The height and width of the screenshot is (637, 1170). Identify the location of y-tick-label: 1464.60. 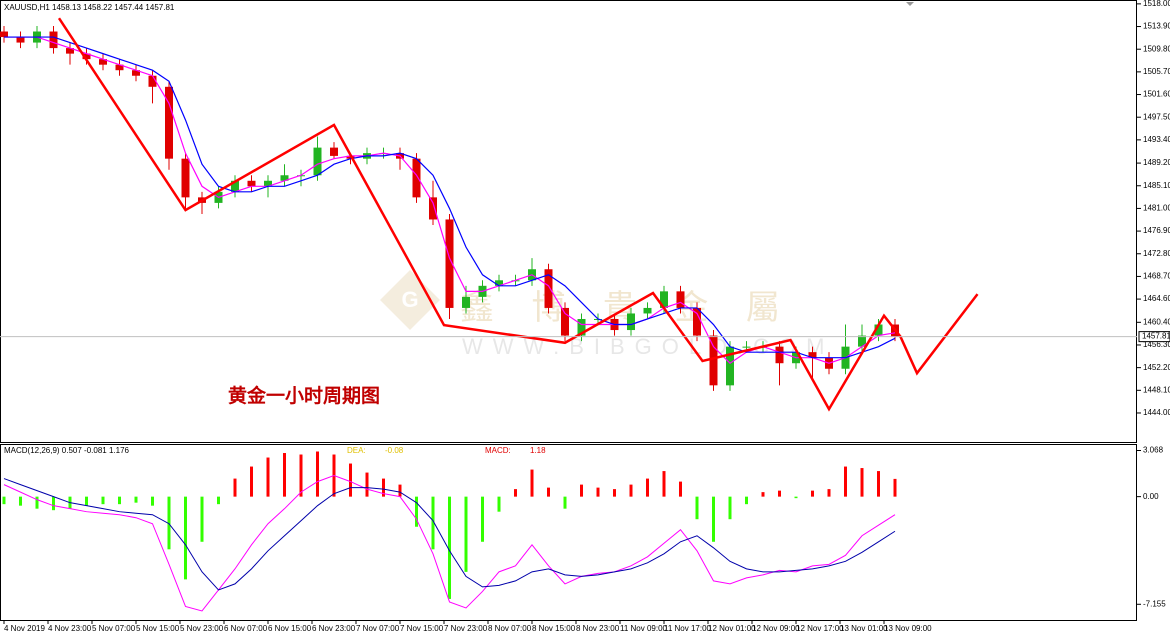
(1156, 298).